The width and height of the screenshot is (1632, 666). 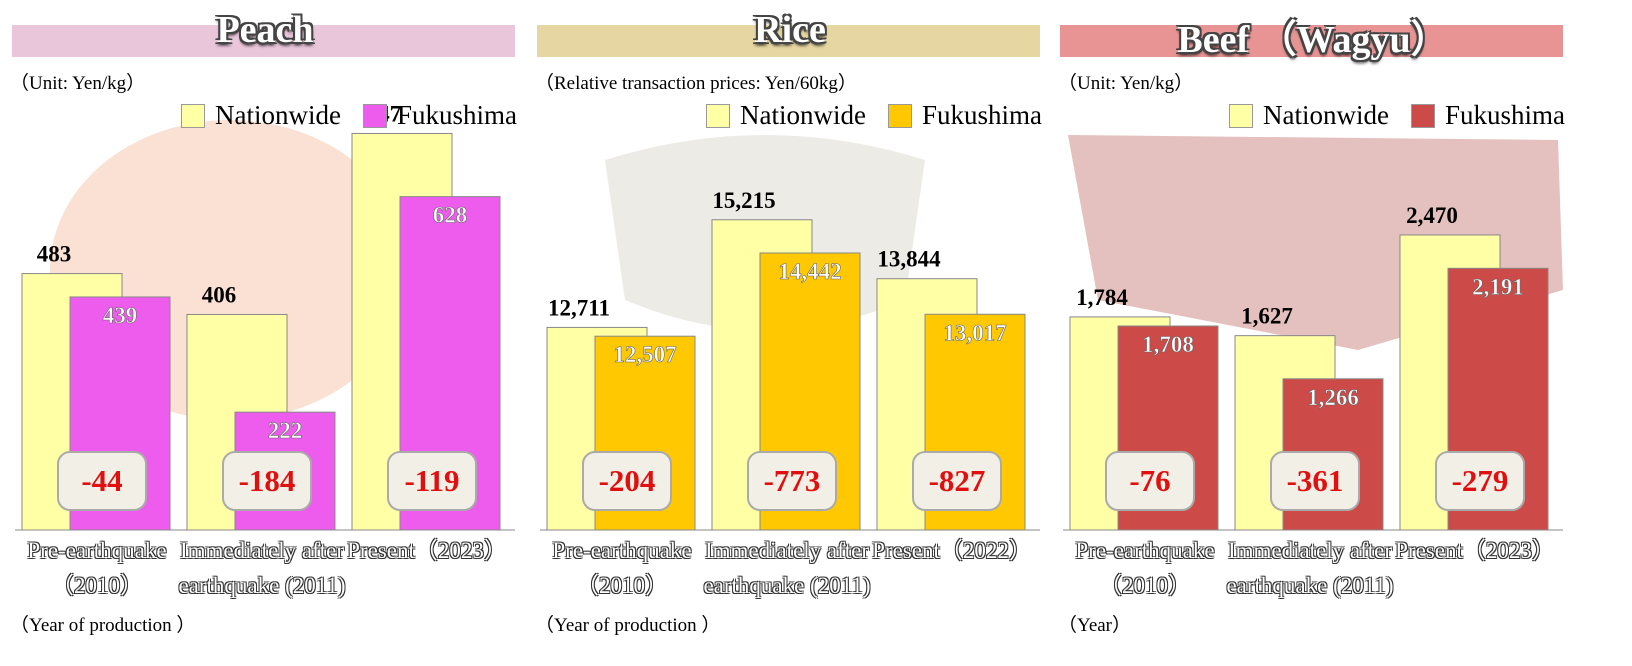 I want to click on chart-title: Rice, so click(x=790, y=30).